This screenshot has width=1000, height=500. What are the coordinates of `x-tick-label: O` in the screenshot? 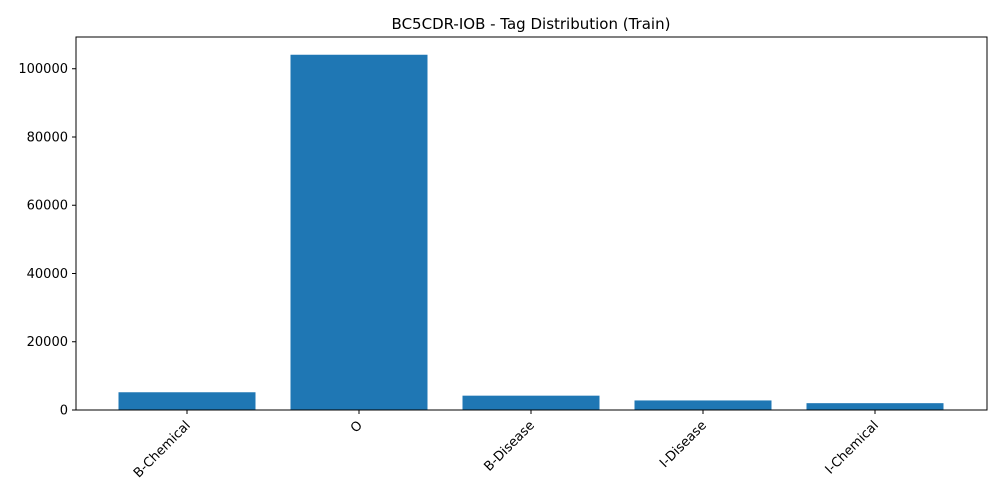 It's located at (357, 427).